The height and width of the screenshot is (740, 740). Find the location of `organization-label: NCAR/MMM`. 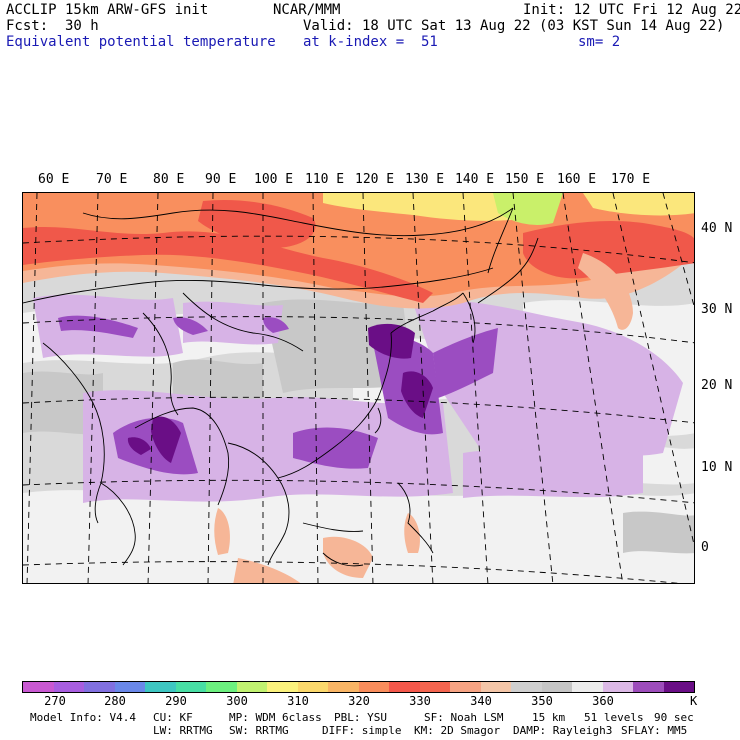

organization-label: NCAR/MMM is located at coordinates (307, 10).